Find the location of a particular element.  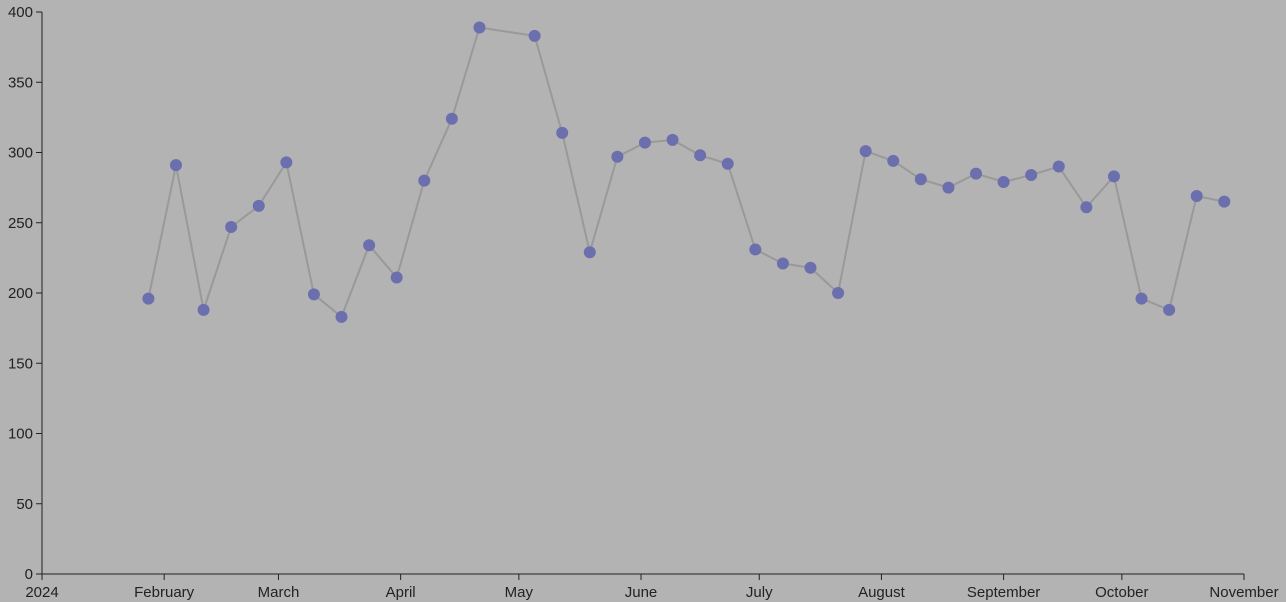

x-tick-label: September is located at coordinates (1003, 592).